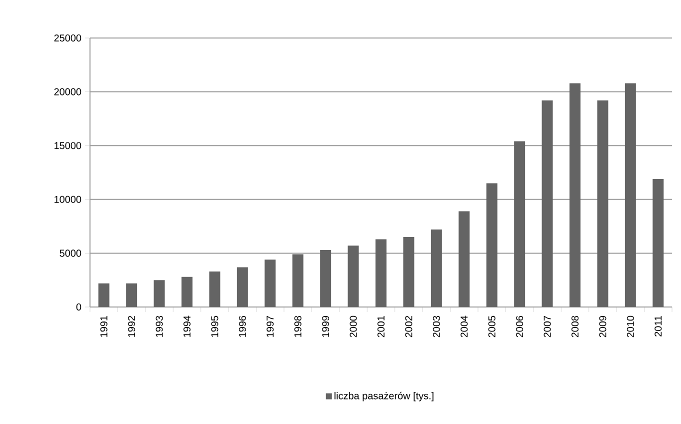  I want to click on y-tick-label: 25000, so click(68, 38).